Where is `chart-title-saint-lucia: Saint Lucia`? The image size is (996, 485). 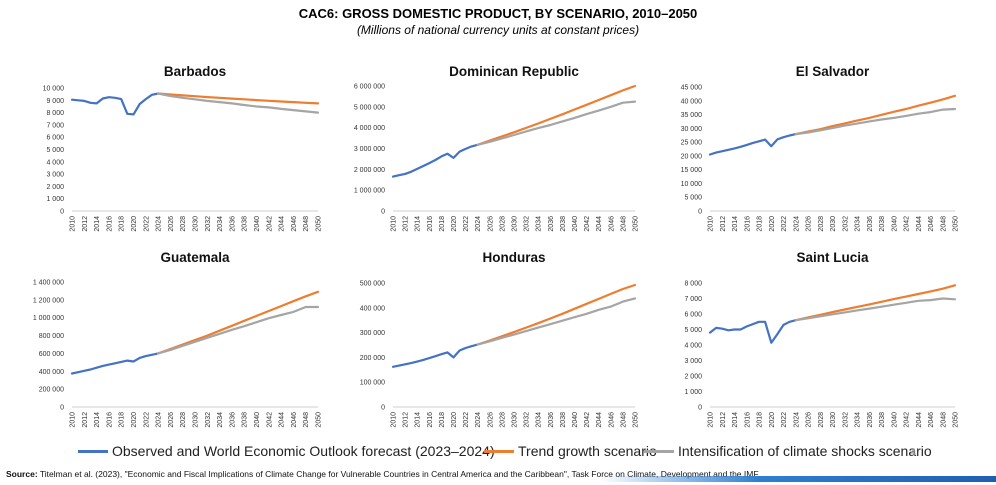
chart-title-saint-lucia: Saint Lucia is located at coordinates (832, 257).